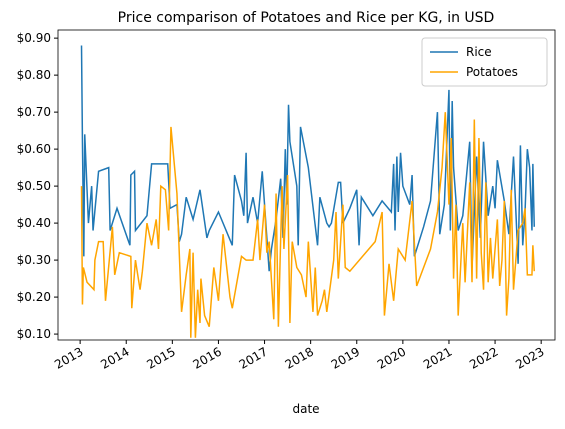 The height and width of the screenshot is (429, 565). What do you see at coordinates (34, 297) in the screenshot?
I see `y-tick-label: $0.20` at bounding box center [34, 297].